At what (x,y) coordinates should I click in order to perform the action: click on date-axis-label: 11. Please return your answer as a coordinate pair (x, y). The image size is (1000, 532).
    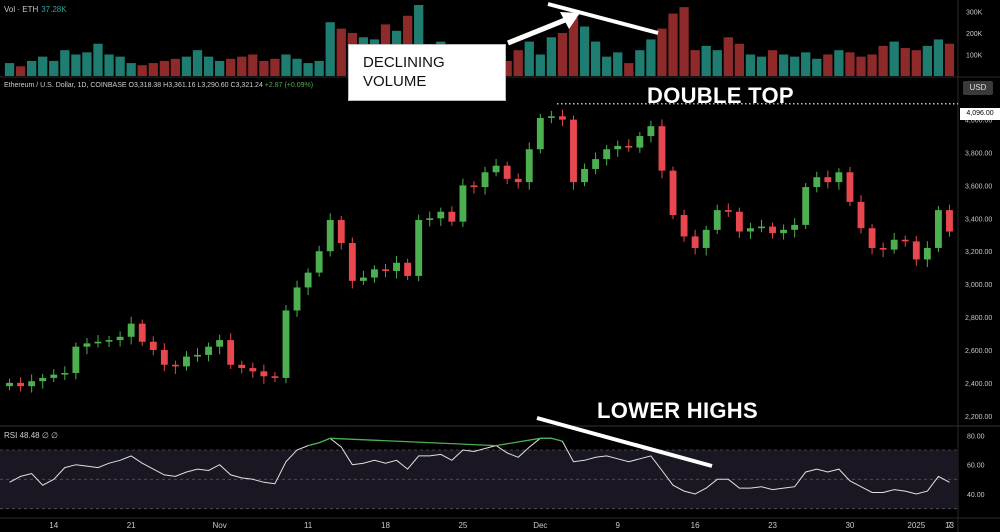
    Looking at the image, I should click on (308, 525).